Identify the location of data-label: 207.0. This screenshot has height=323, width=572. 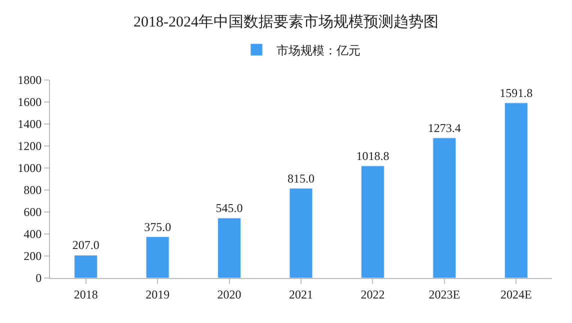
(86, 245).